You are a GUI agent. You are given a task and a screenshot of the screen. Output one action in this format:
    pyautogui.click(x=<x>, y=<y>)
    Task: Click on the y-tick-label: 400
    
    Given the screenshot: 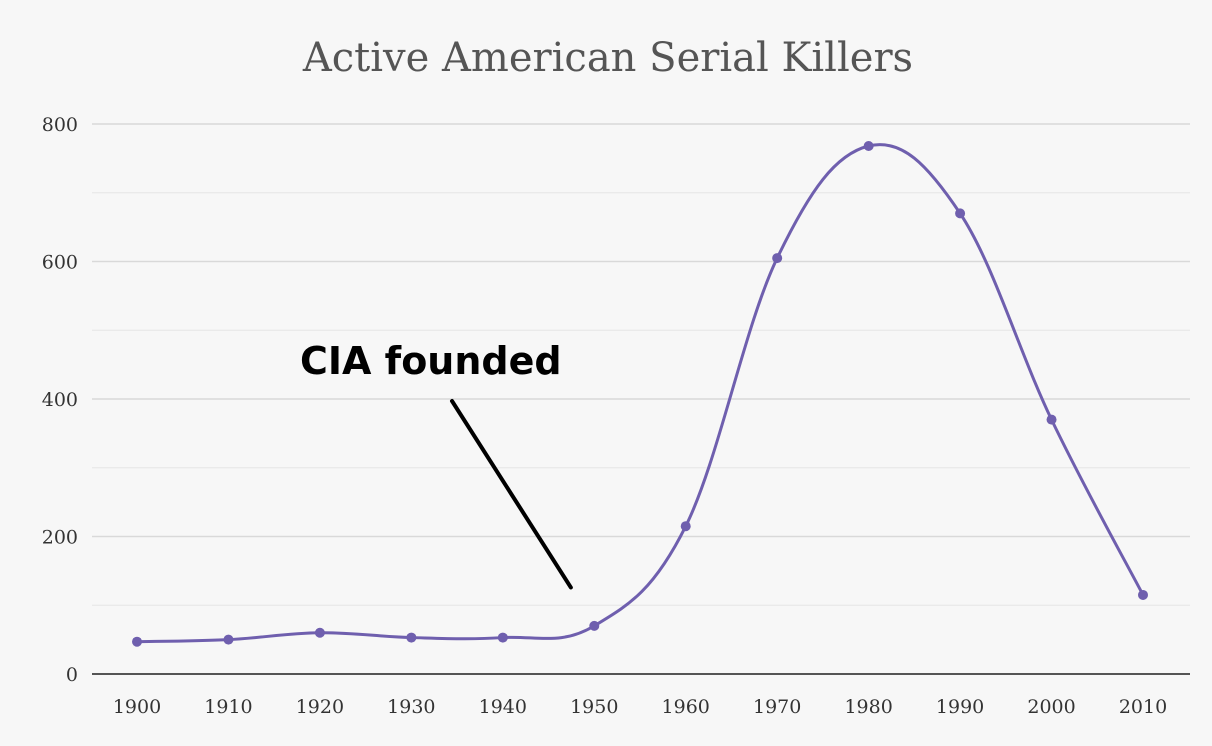 What is the action you would take?
    pyautogui.click(x=60, y=400)
    